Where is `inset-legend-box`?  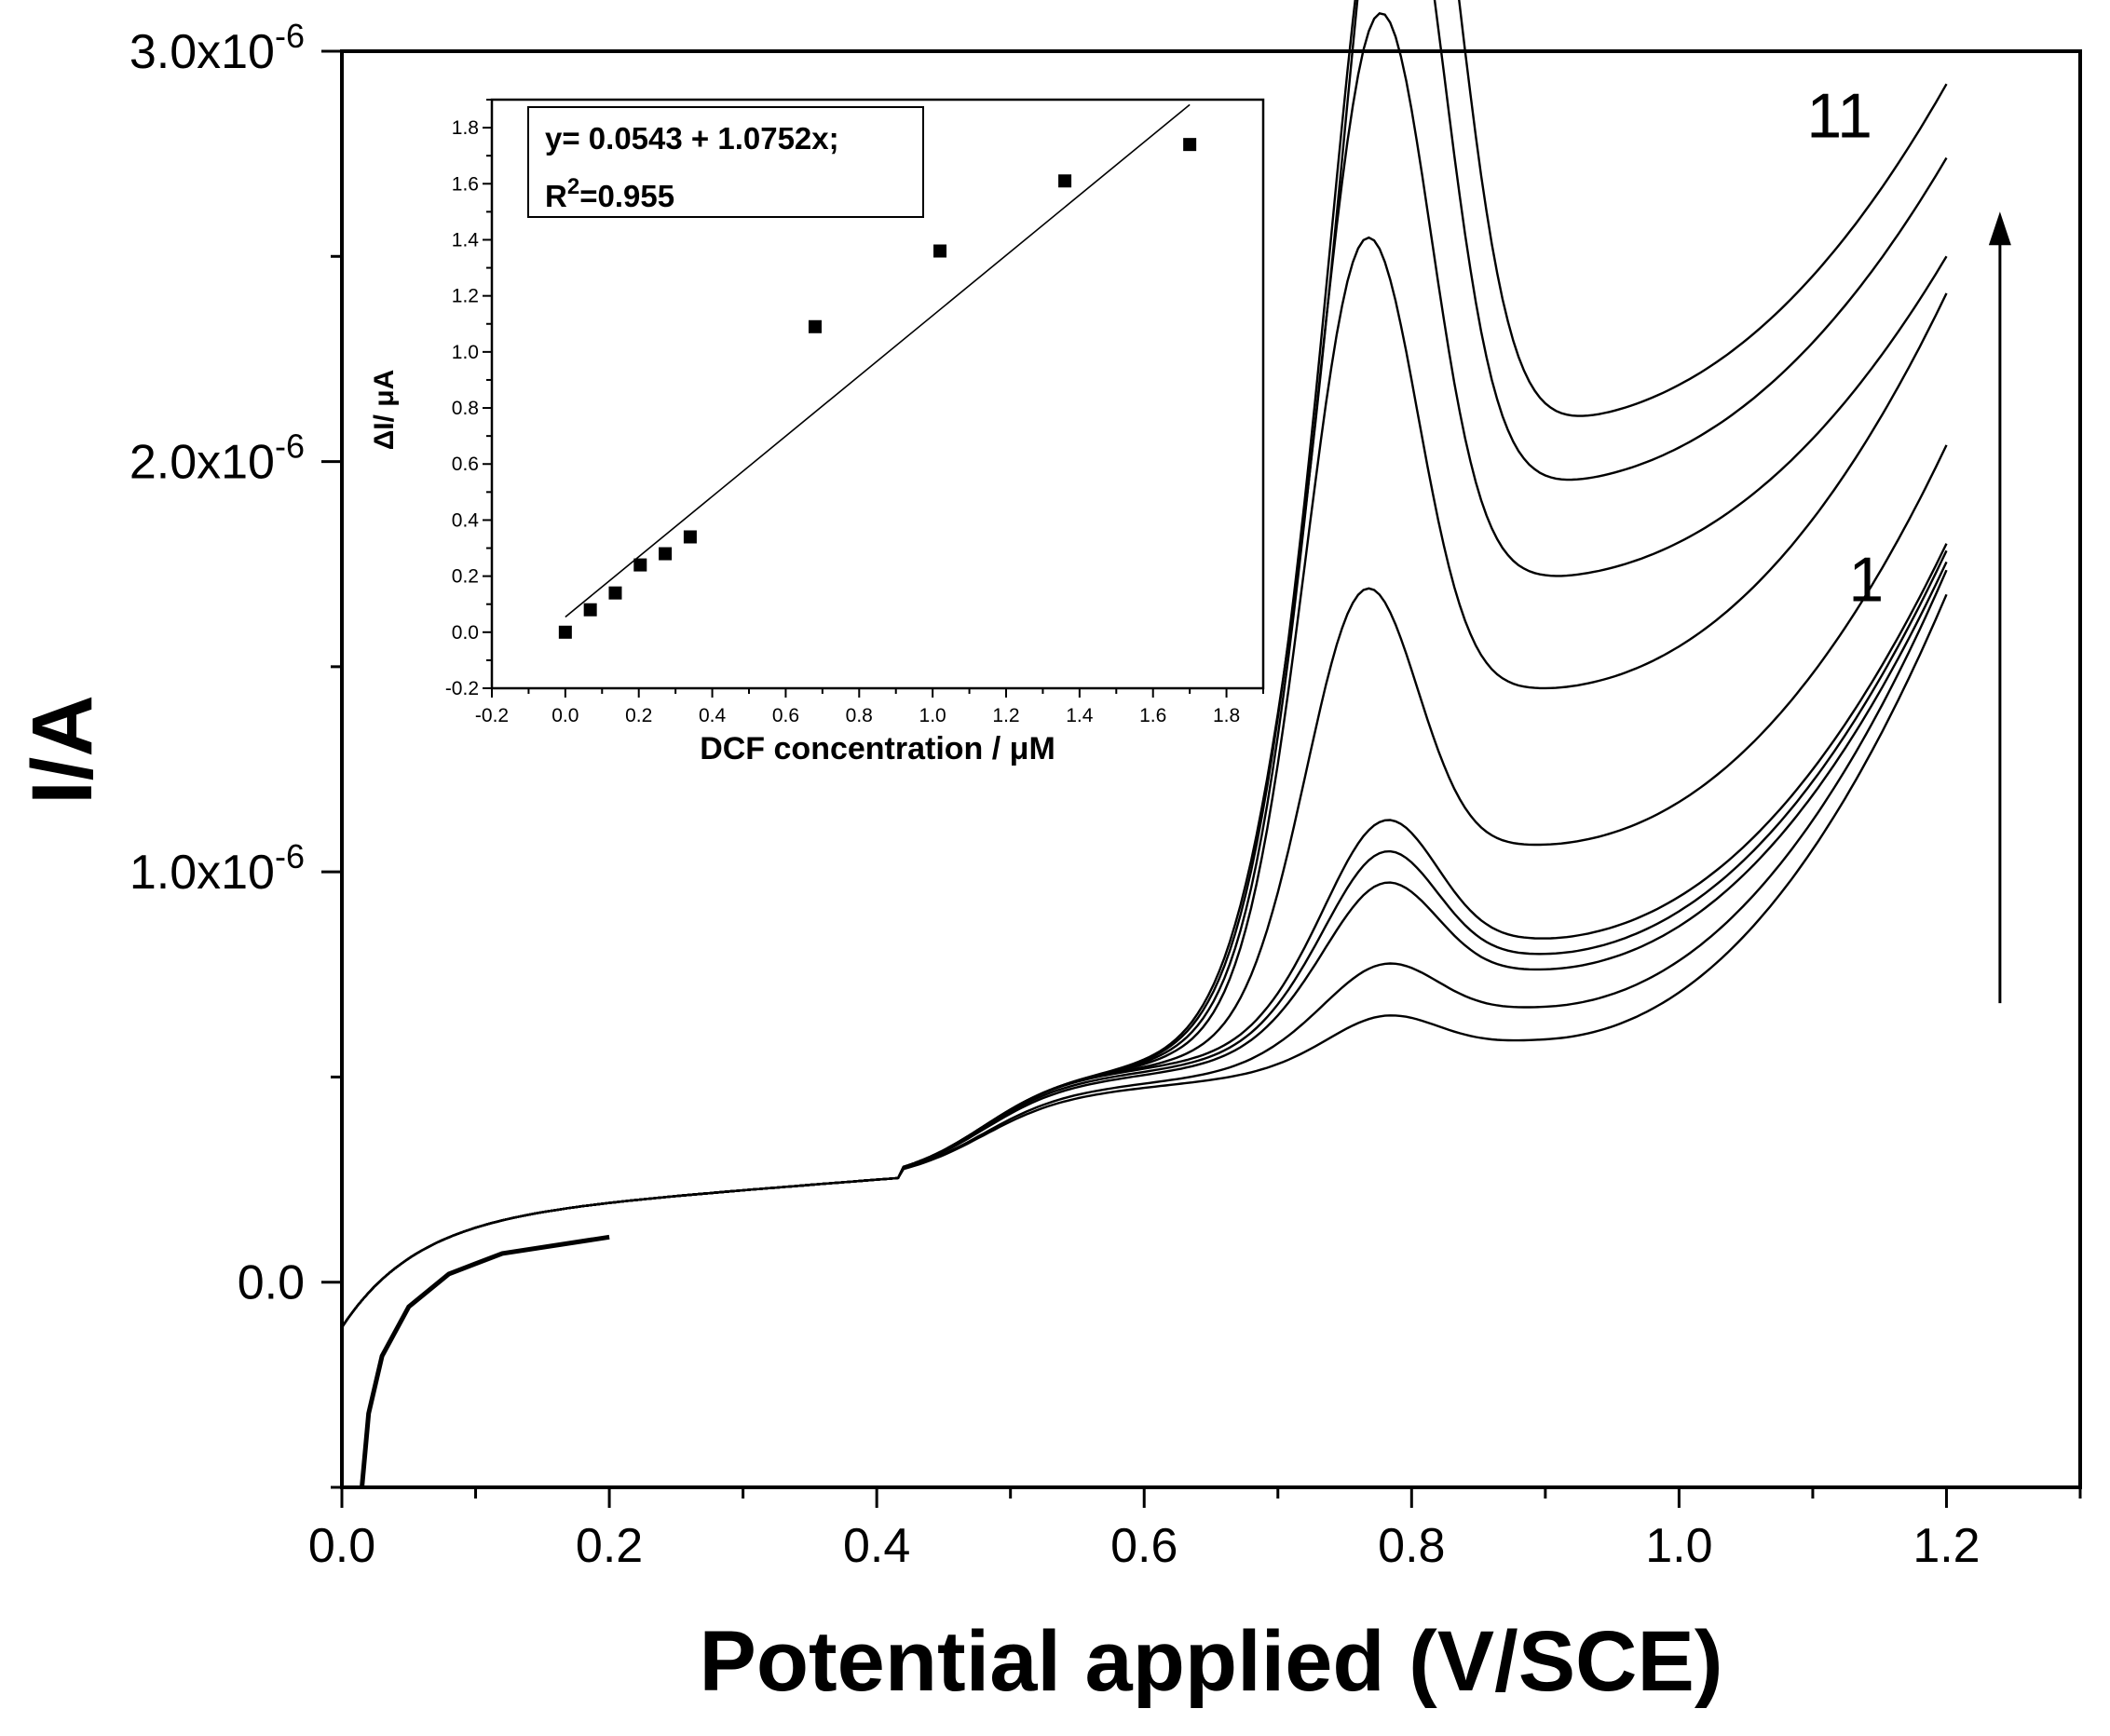 inset-legend-box is located at coordinates (725, 162).